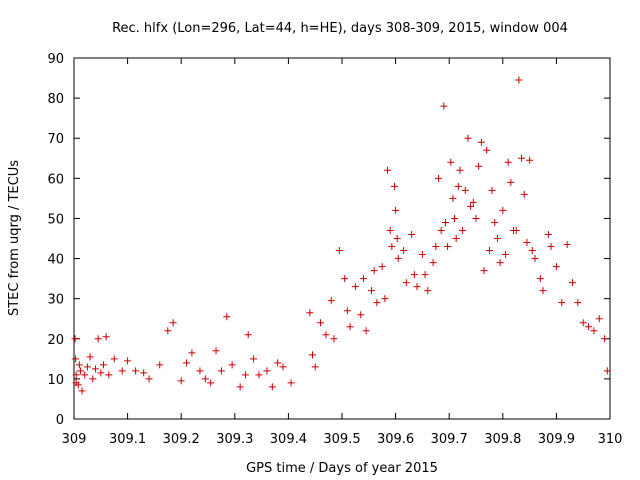 The width and height of the screenshot is (640, 480). Describe the element at coordinates (74, 439) in the screenshot. I see `x-tick-label: 309` at that location.